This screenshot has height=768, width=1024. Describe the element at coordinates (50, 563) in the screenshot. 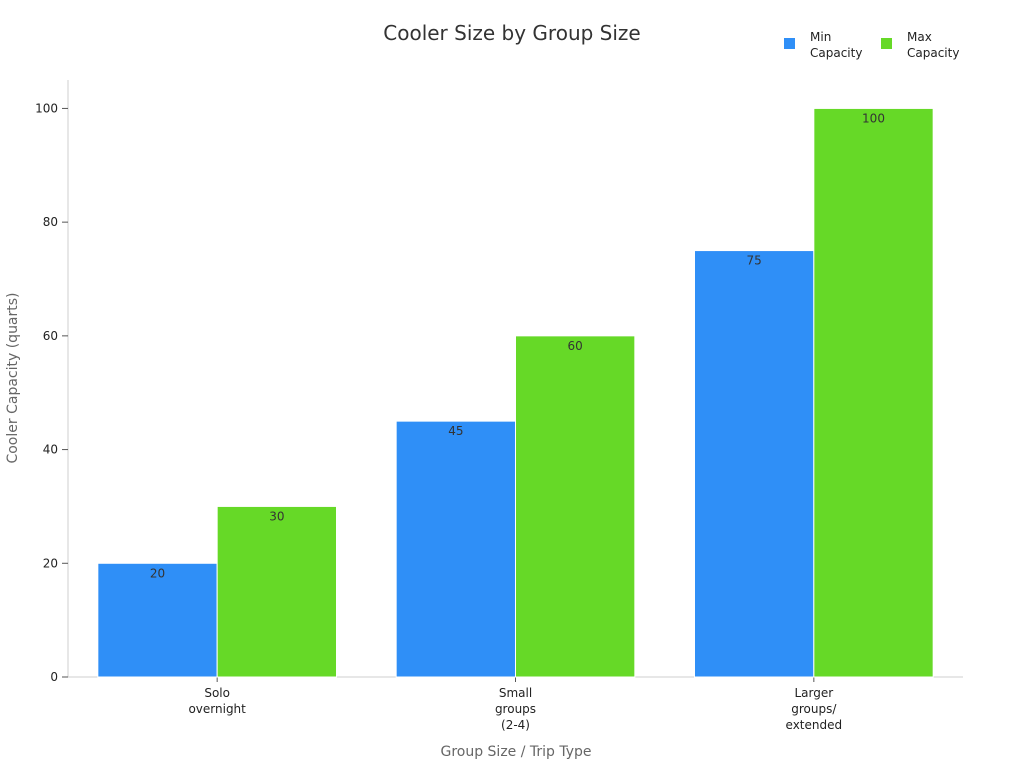

I see `y-tick-label: 20` at that location.